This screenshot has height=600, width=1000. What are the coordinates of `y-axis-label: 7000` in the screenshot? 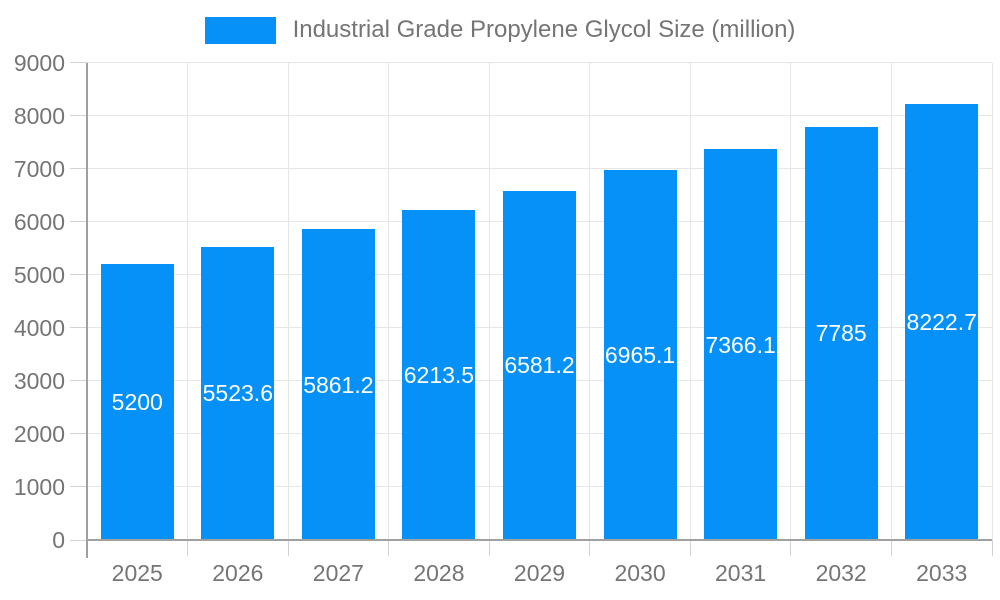 It's located at (39, 168).